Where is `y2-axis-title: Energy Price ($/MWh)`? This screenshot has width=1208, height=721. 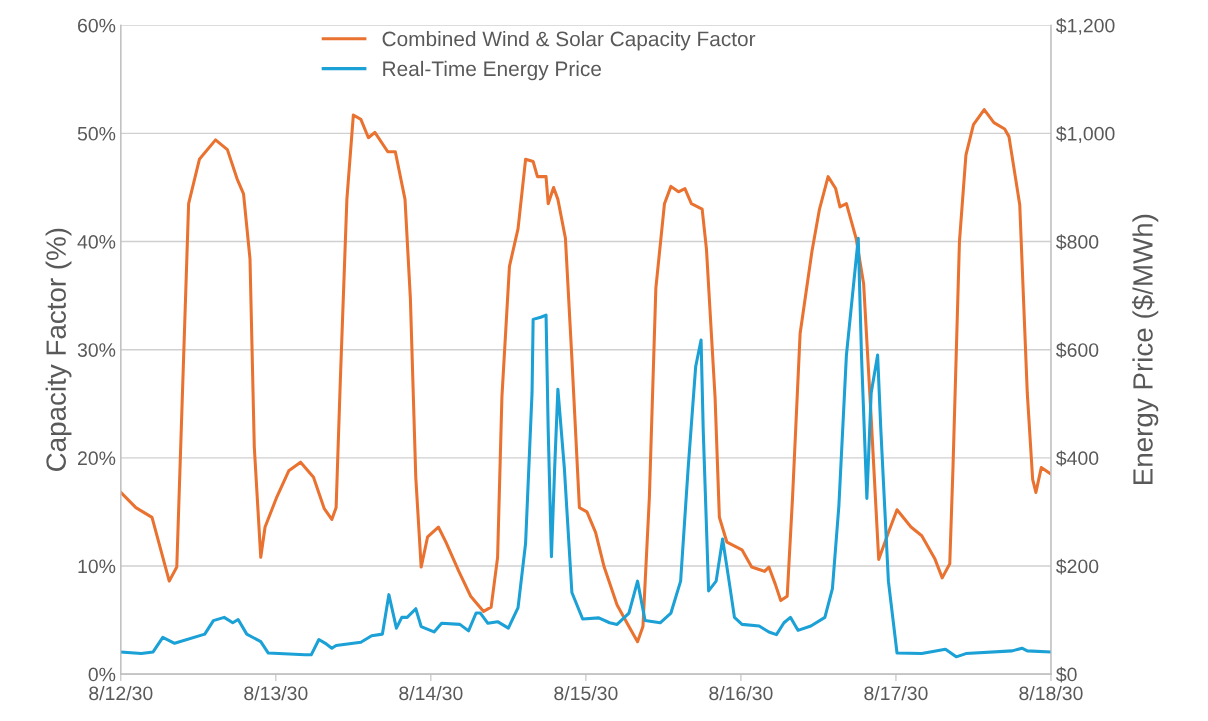
y2-axis-title: Energy Price ($/MWh) is located at coordinates (1145, 349).